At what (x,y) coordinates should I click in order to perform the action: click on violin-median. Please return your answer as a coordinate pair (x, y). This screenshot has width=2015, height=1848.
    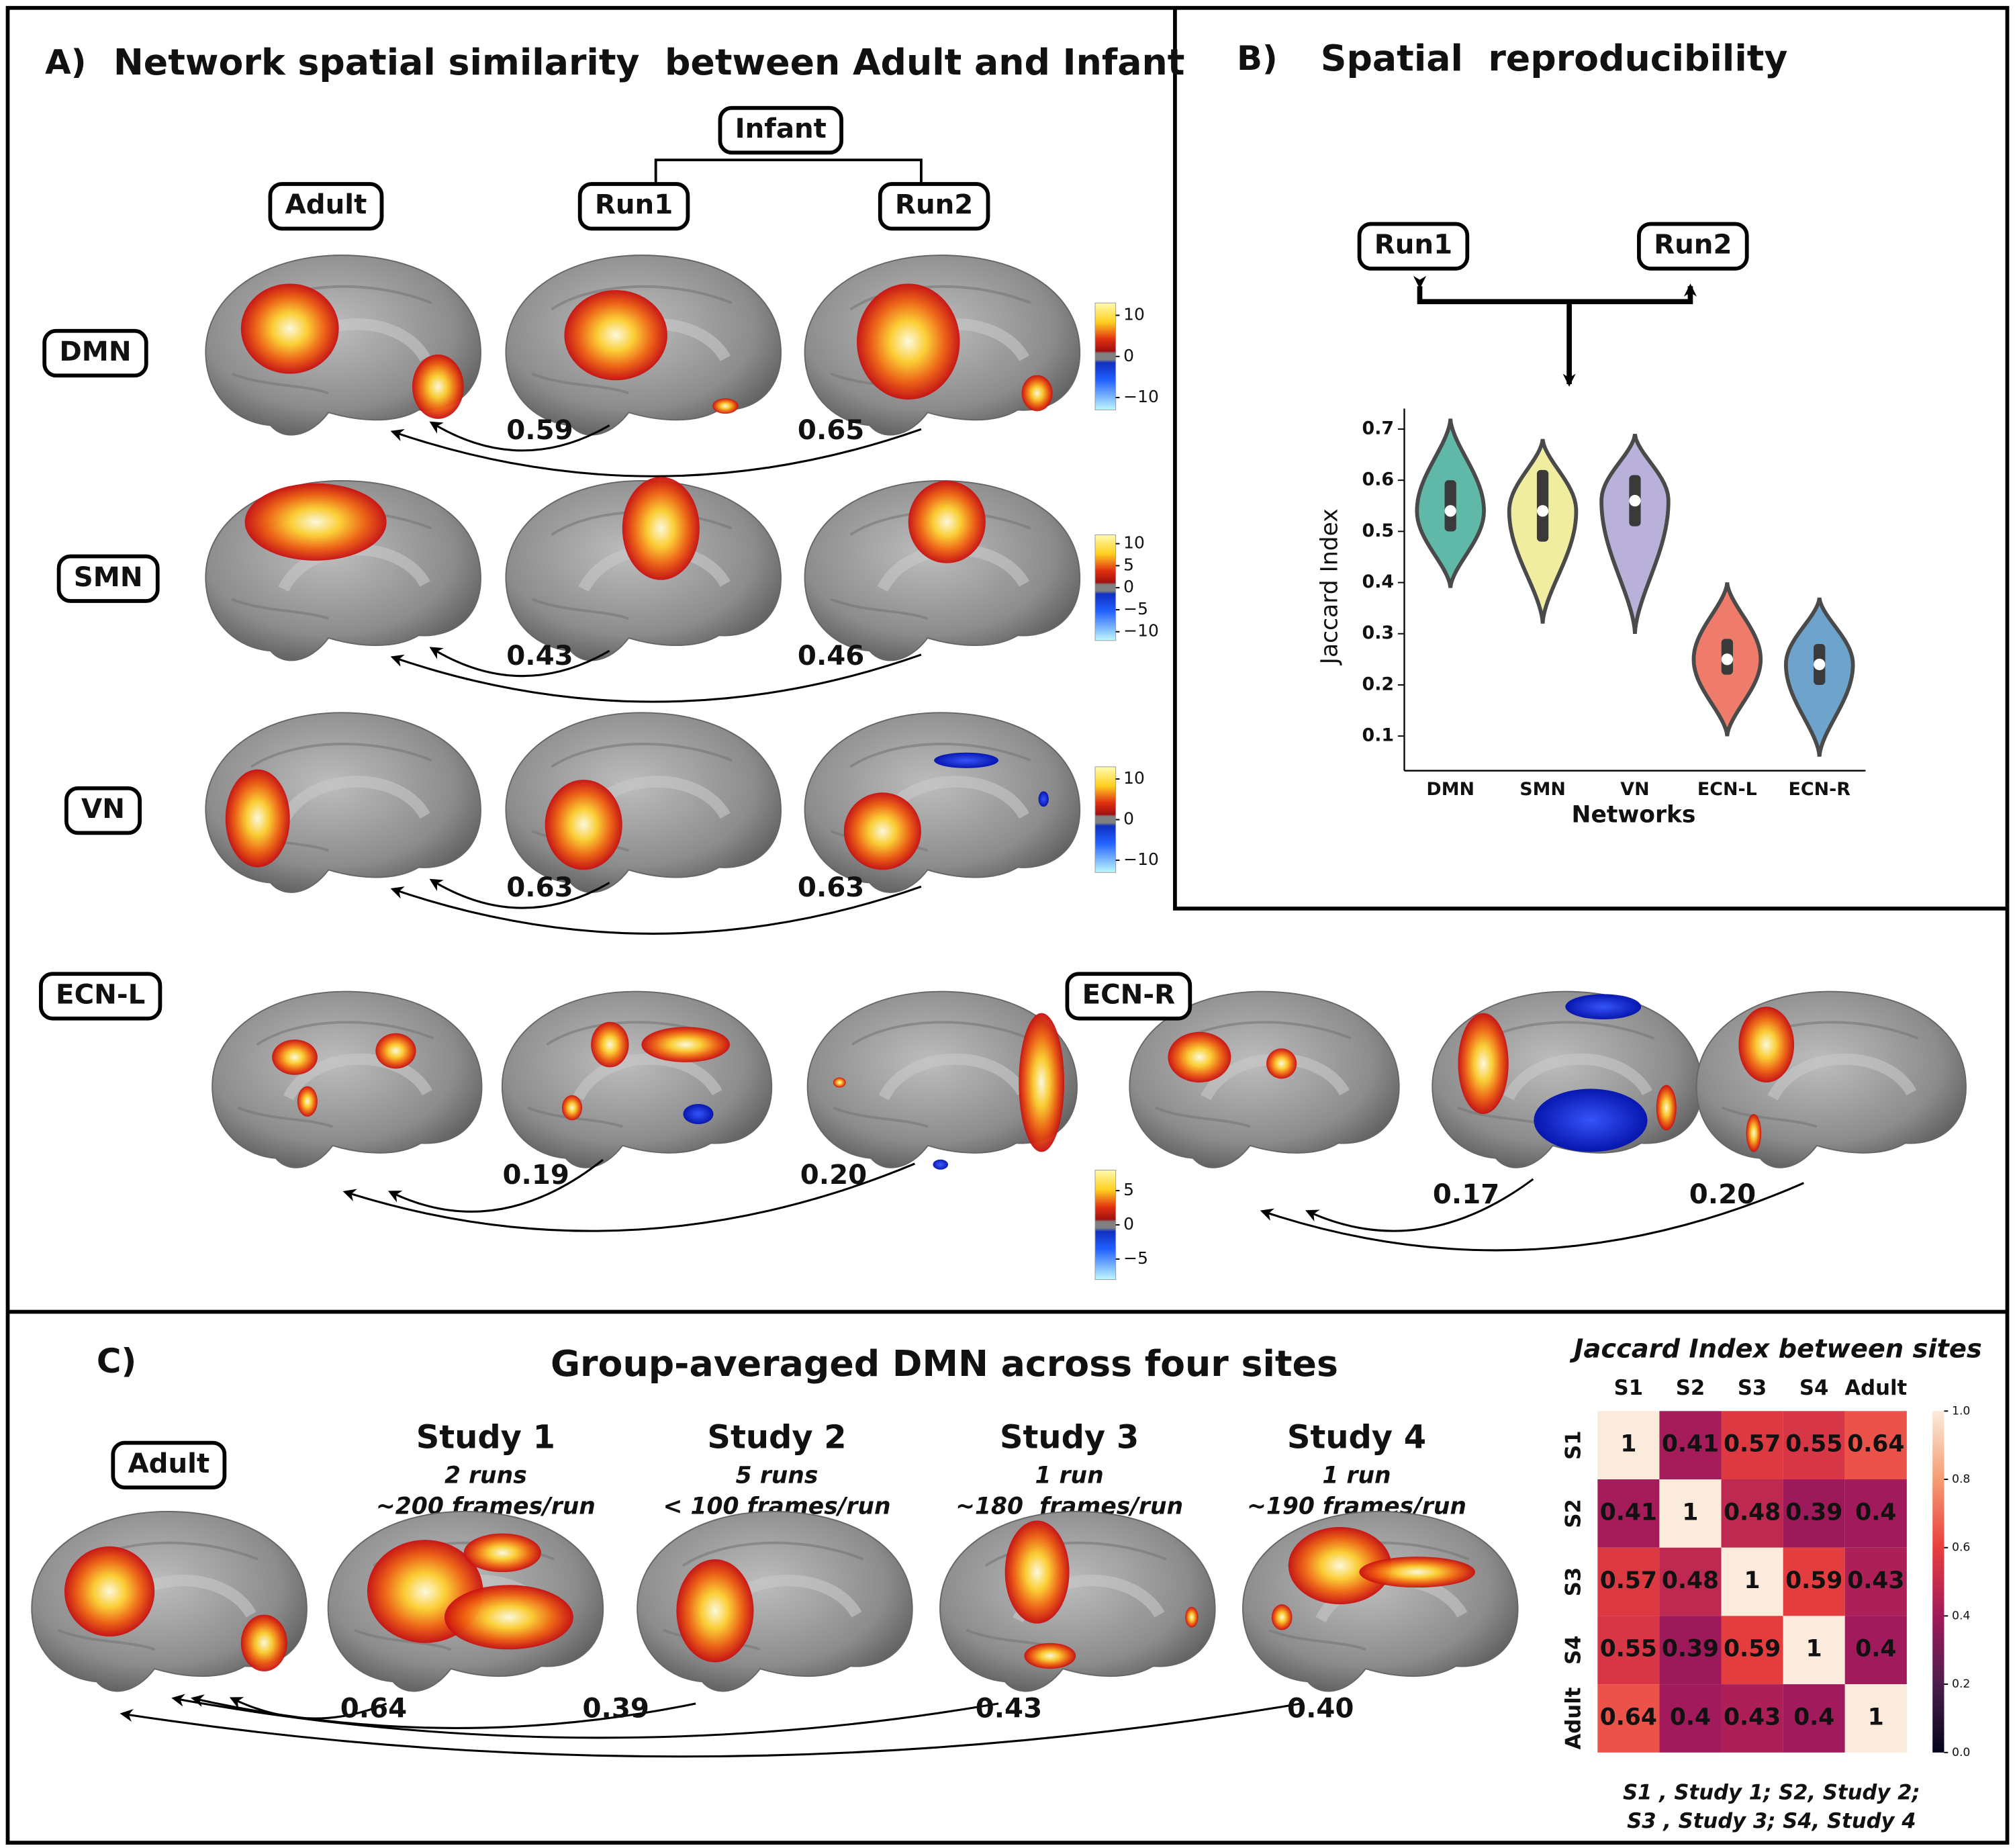
    Looking at the image, I should click on (1635, 500).